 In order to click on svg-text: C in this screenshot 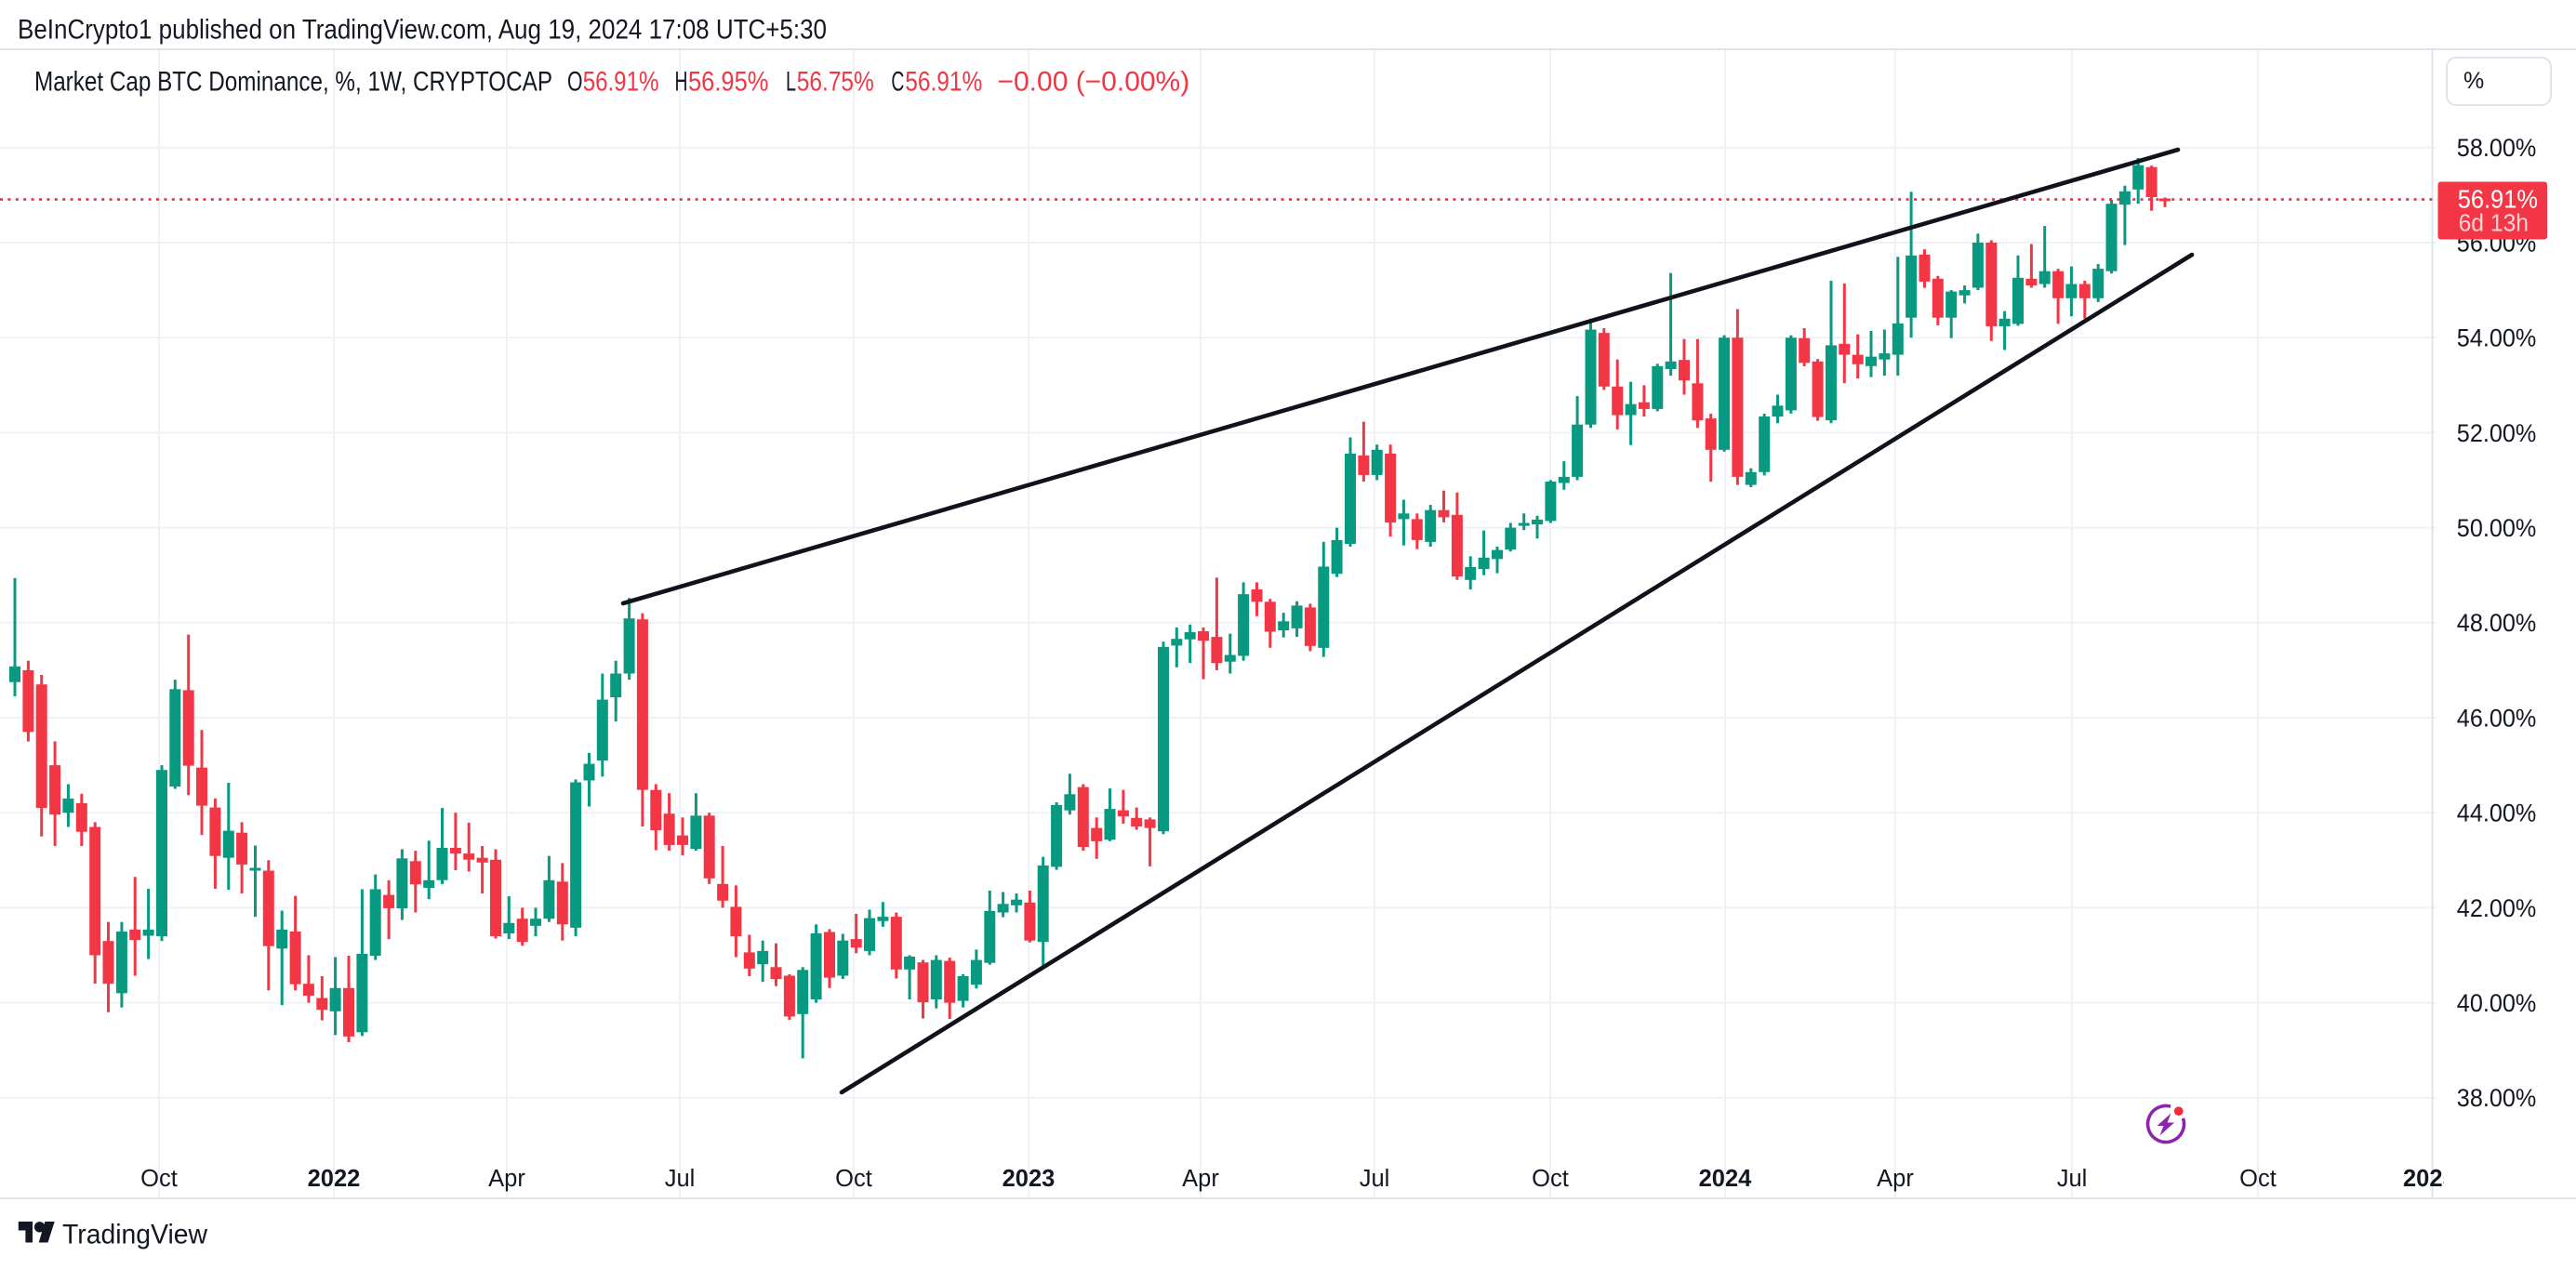, I will do `click(897, 83)`.